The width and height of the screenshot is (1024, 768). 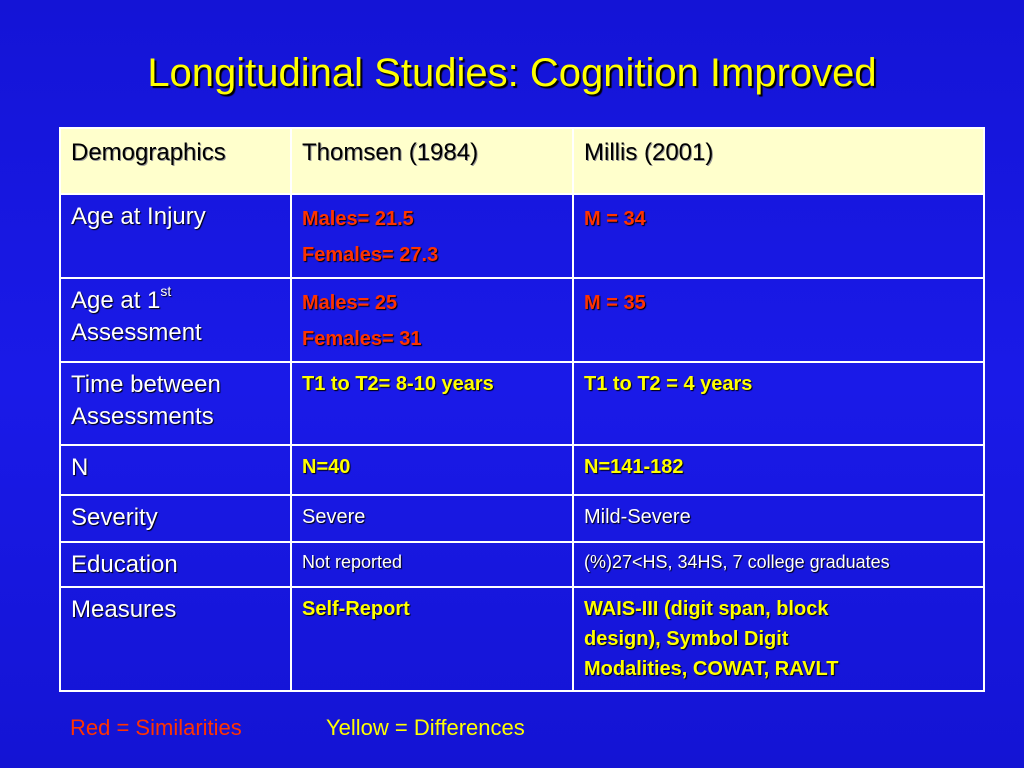 What do you see at coordinates (711, 669) in the screenshot?
I see `millis-measures-line3: Modalities, COWAT, RAVLT` at bounding box center [711, 669].